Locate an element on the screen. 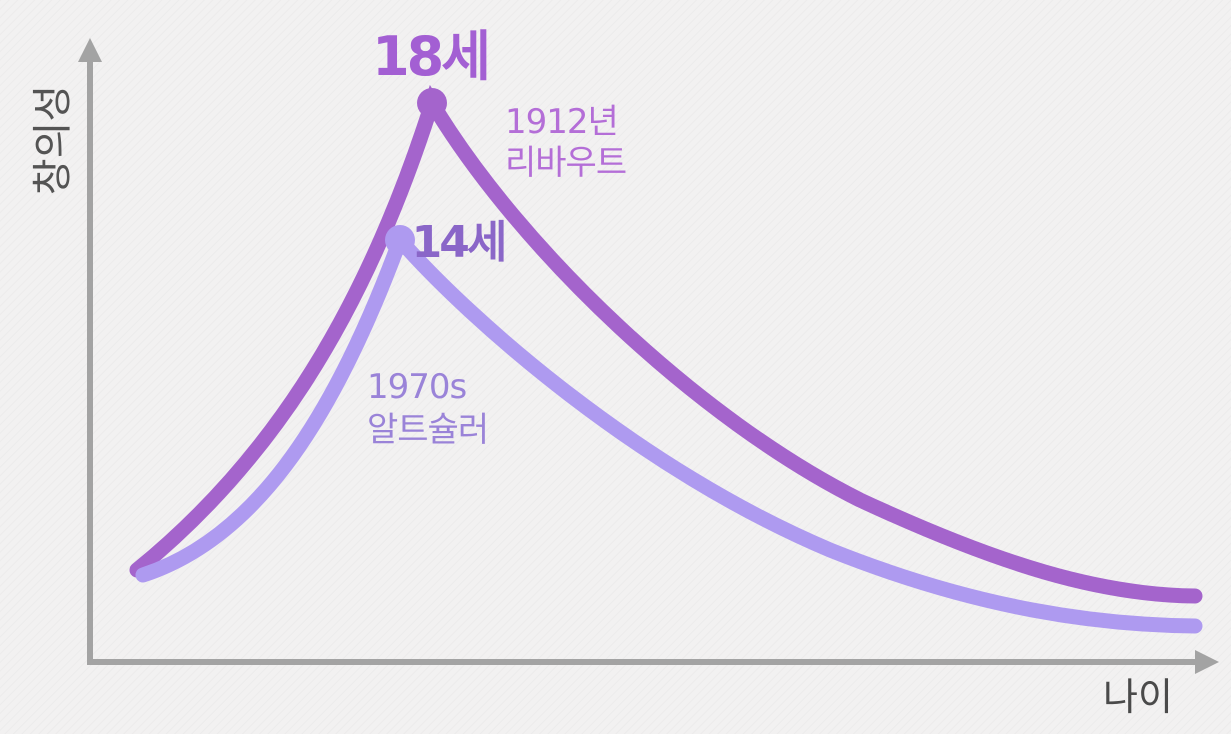 The height and width of the screenshot is (734, 1231). series-1912-peak-label: 18세 is located at coordinates (430, 56).